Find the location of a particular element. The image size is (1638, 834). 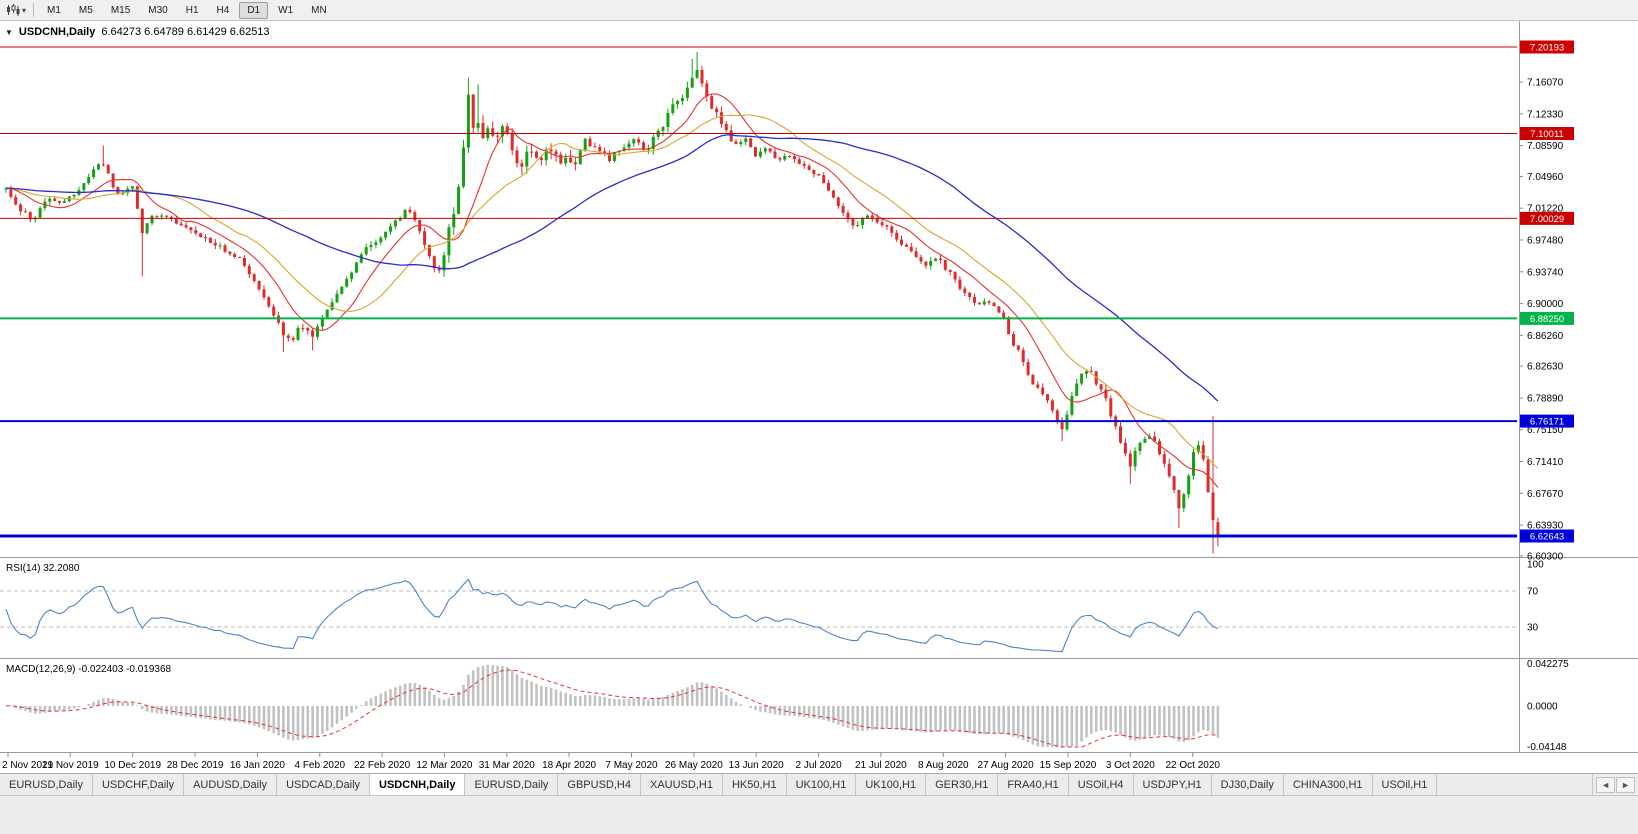

svg-text: 7.01220 is located at coordinates (1545, 209).